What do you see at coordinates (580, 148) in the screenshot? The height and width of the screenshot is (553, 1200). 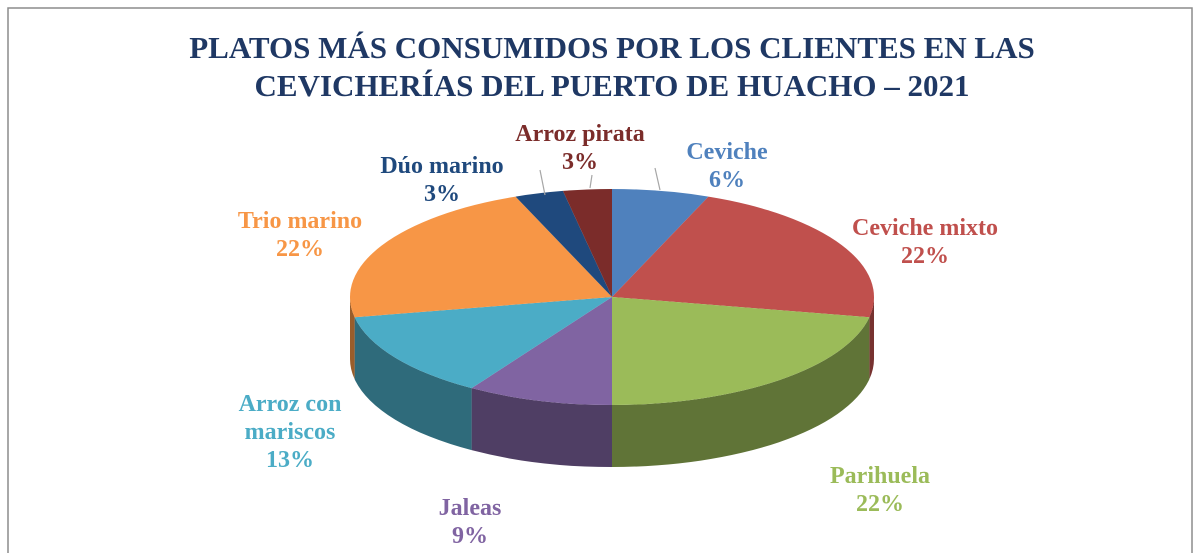 I see `data-label: Arroz pirata 3%` at bounding box center [580, 148].